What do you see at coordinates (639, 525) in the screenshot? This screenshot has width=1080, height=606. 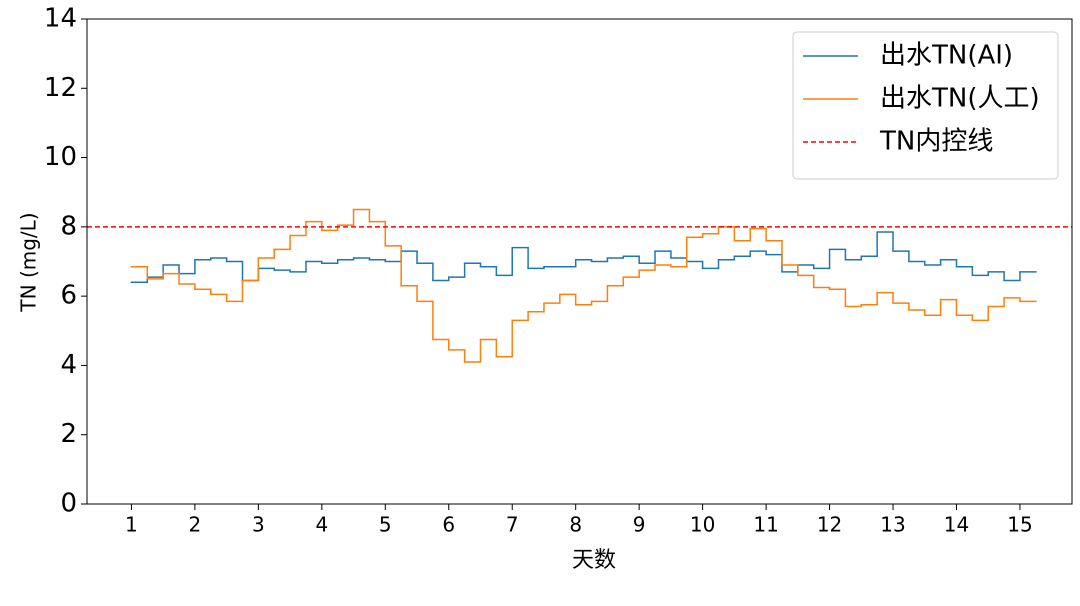 I see `x-tick-label: 9` at bounding box center [639, 525].